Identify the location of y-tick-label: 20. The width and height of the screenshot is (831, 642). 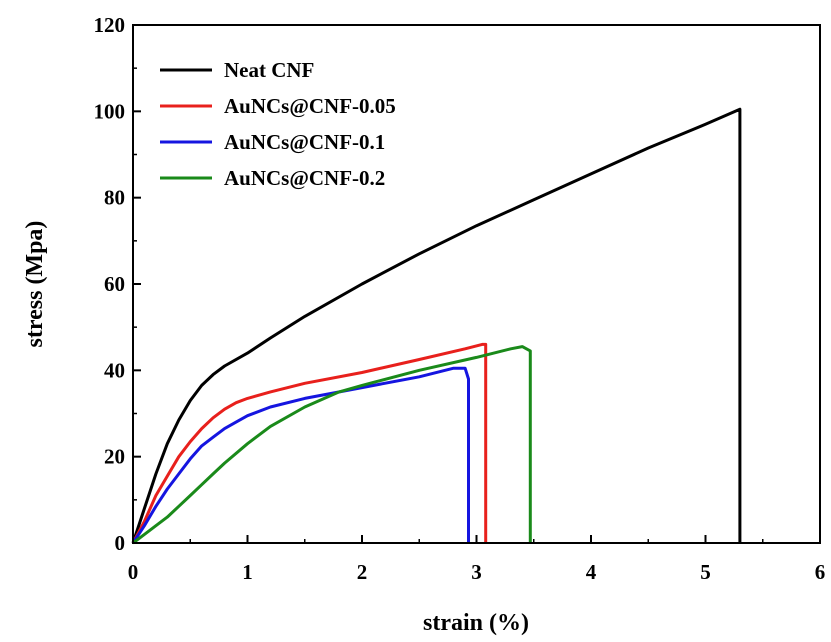
(114, 457).